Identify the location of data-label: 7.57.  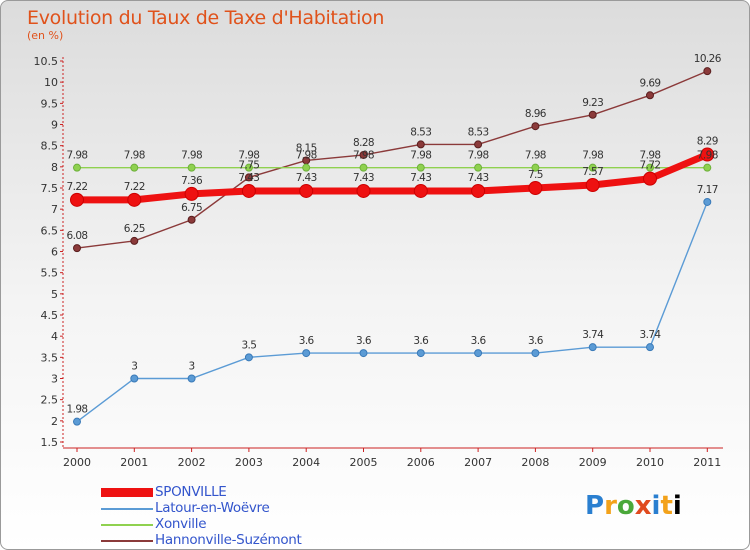
(592, 172).